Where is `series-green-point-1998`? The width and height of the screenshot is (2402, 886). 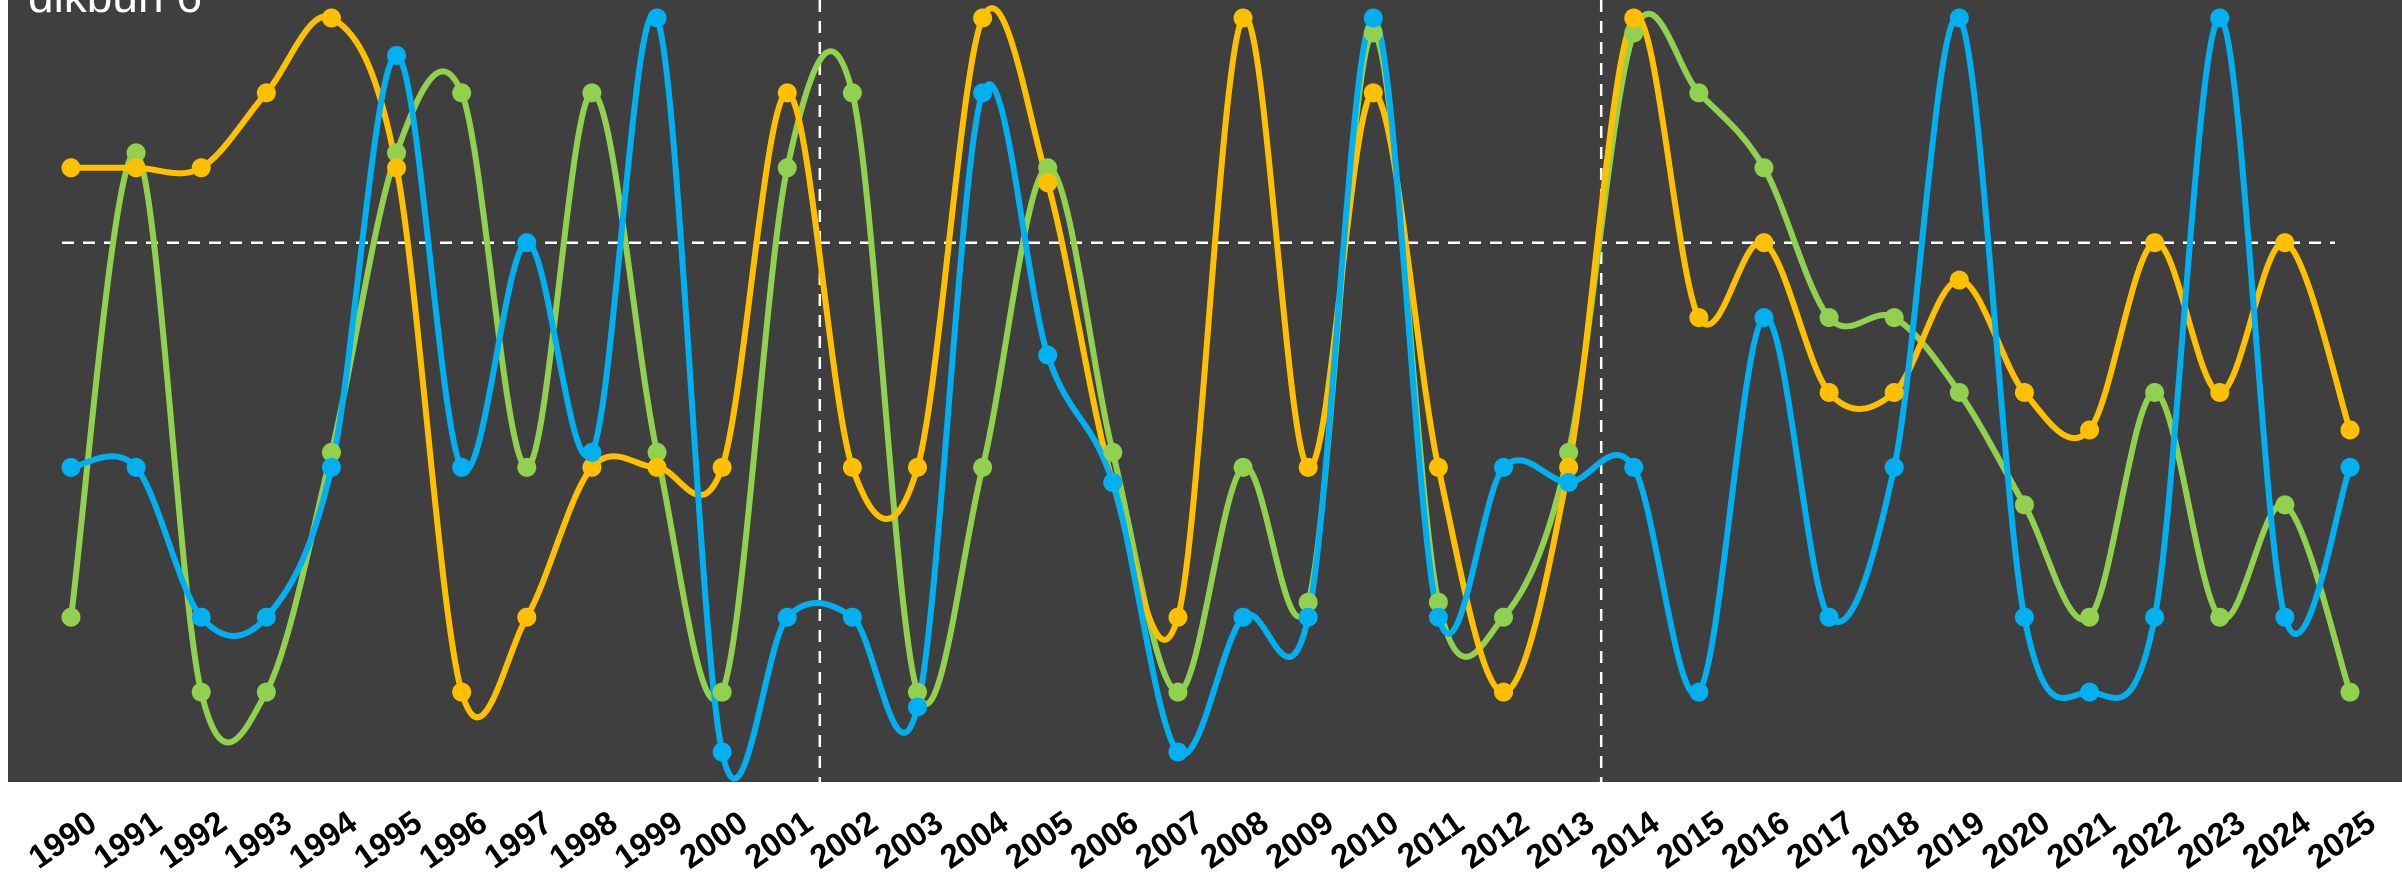 series-green-point-1998 is located at coordinates (592, 93).